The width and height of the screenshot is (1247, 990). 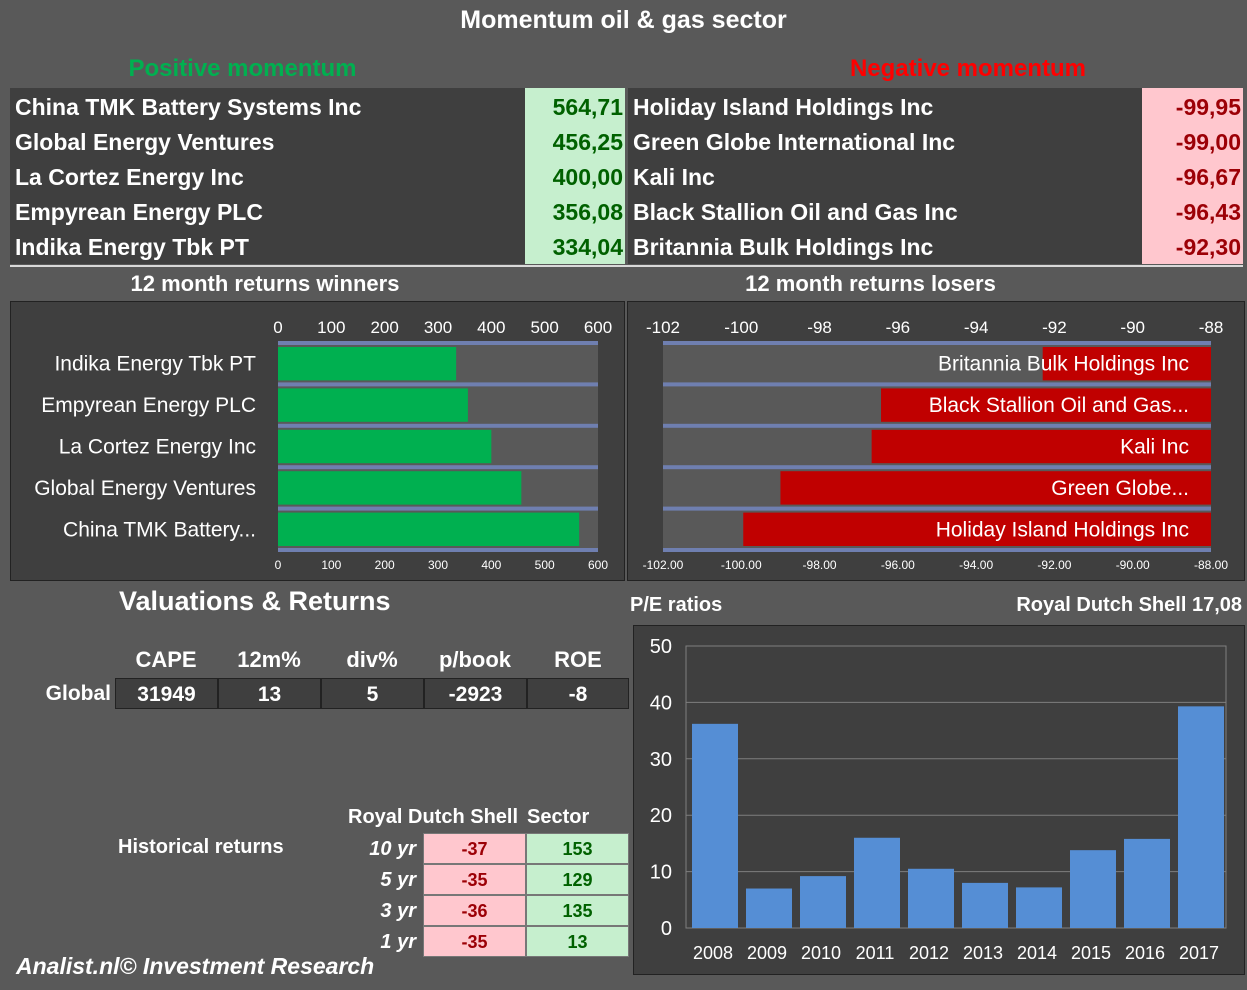 What do you see at coordinates (598, 327) in the screenshot?
I see `axis-tick-top: 600` at bounding box center [598, 327].